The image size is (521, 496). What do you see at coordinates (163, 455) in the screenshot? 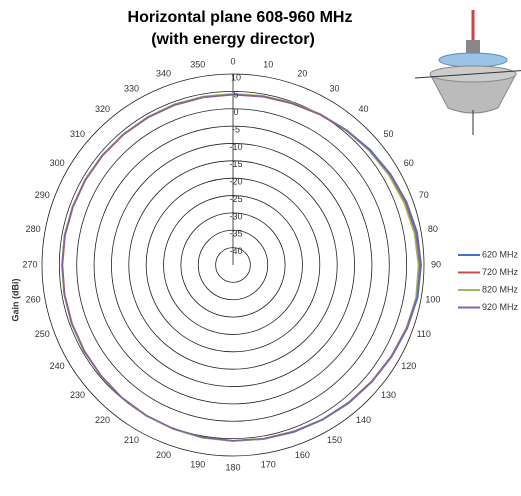
I see `angle-label: 200` at bounding box center [163, 455].